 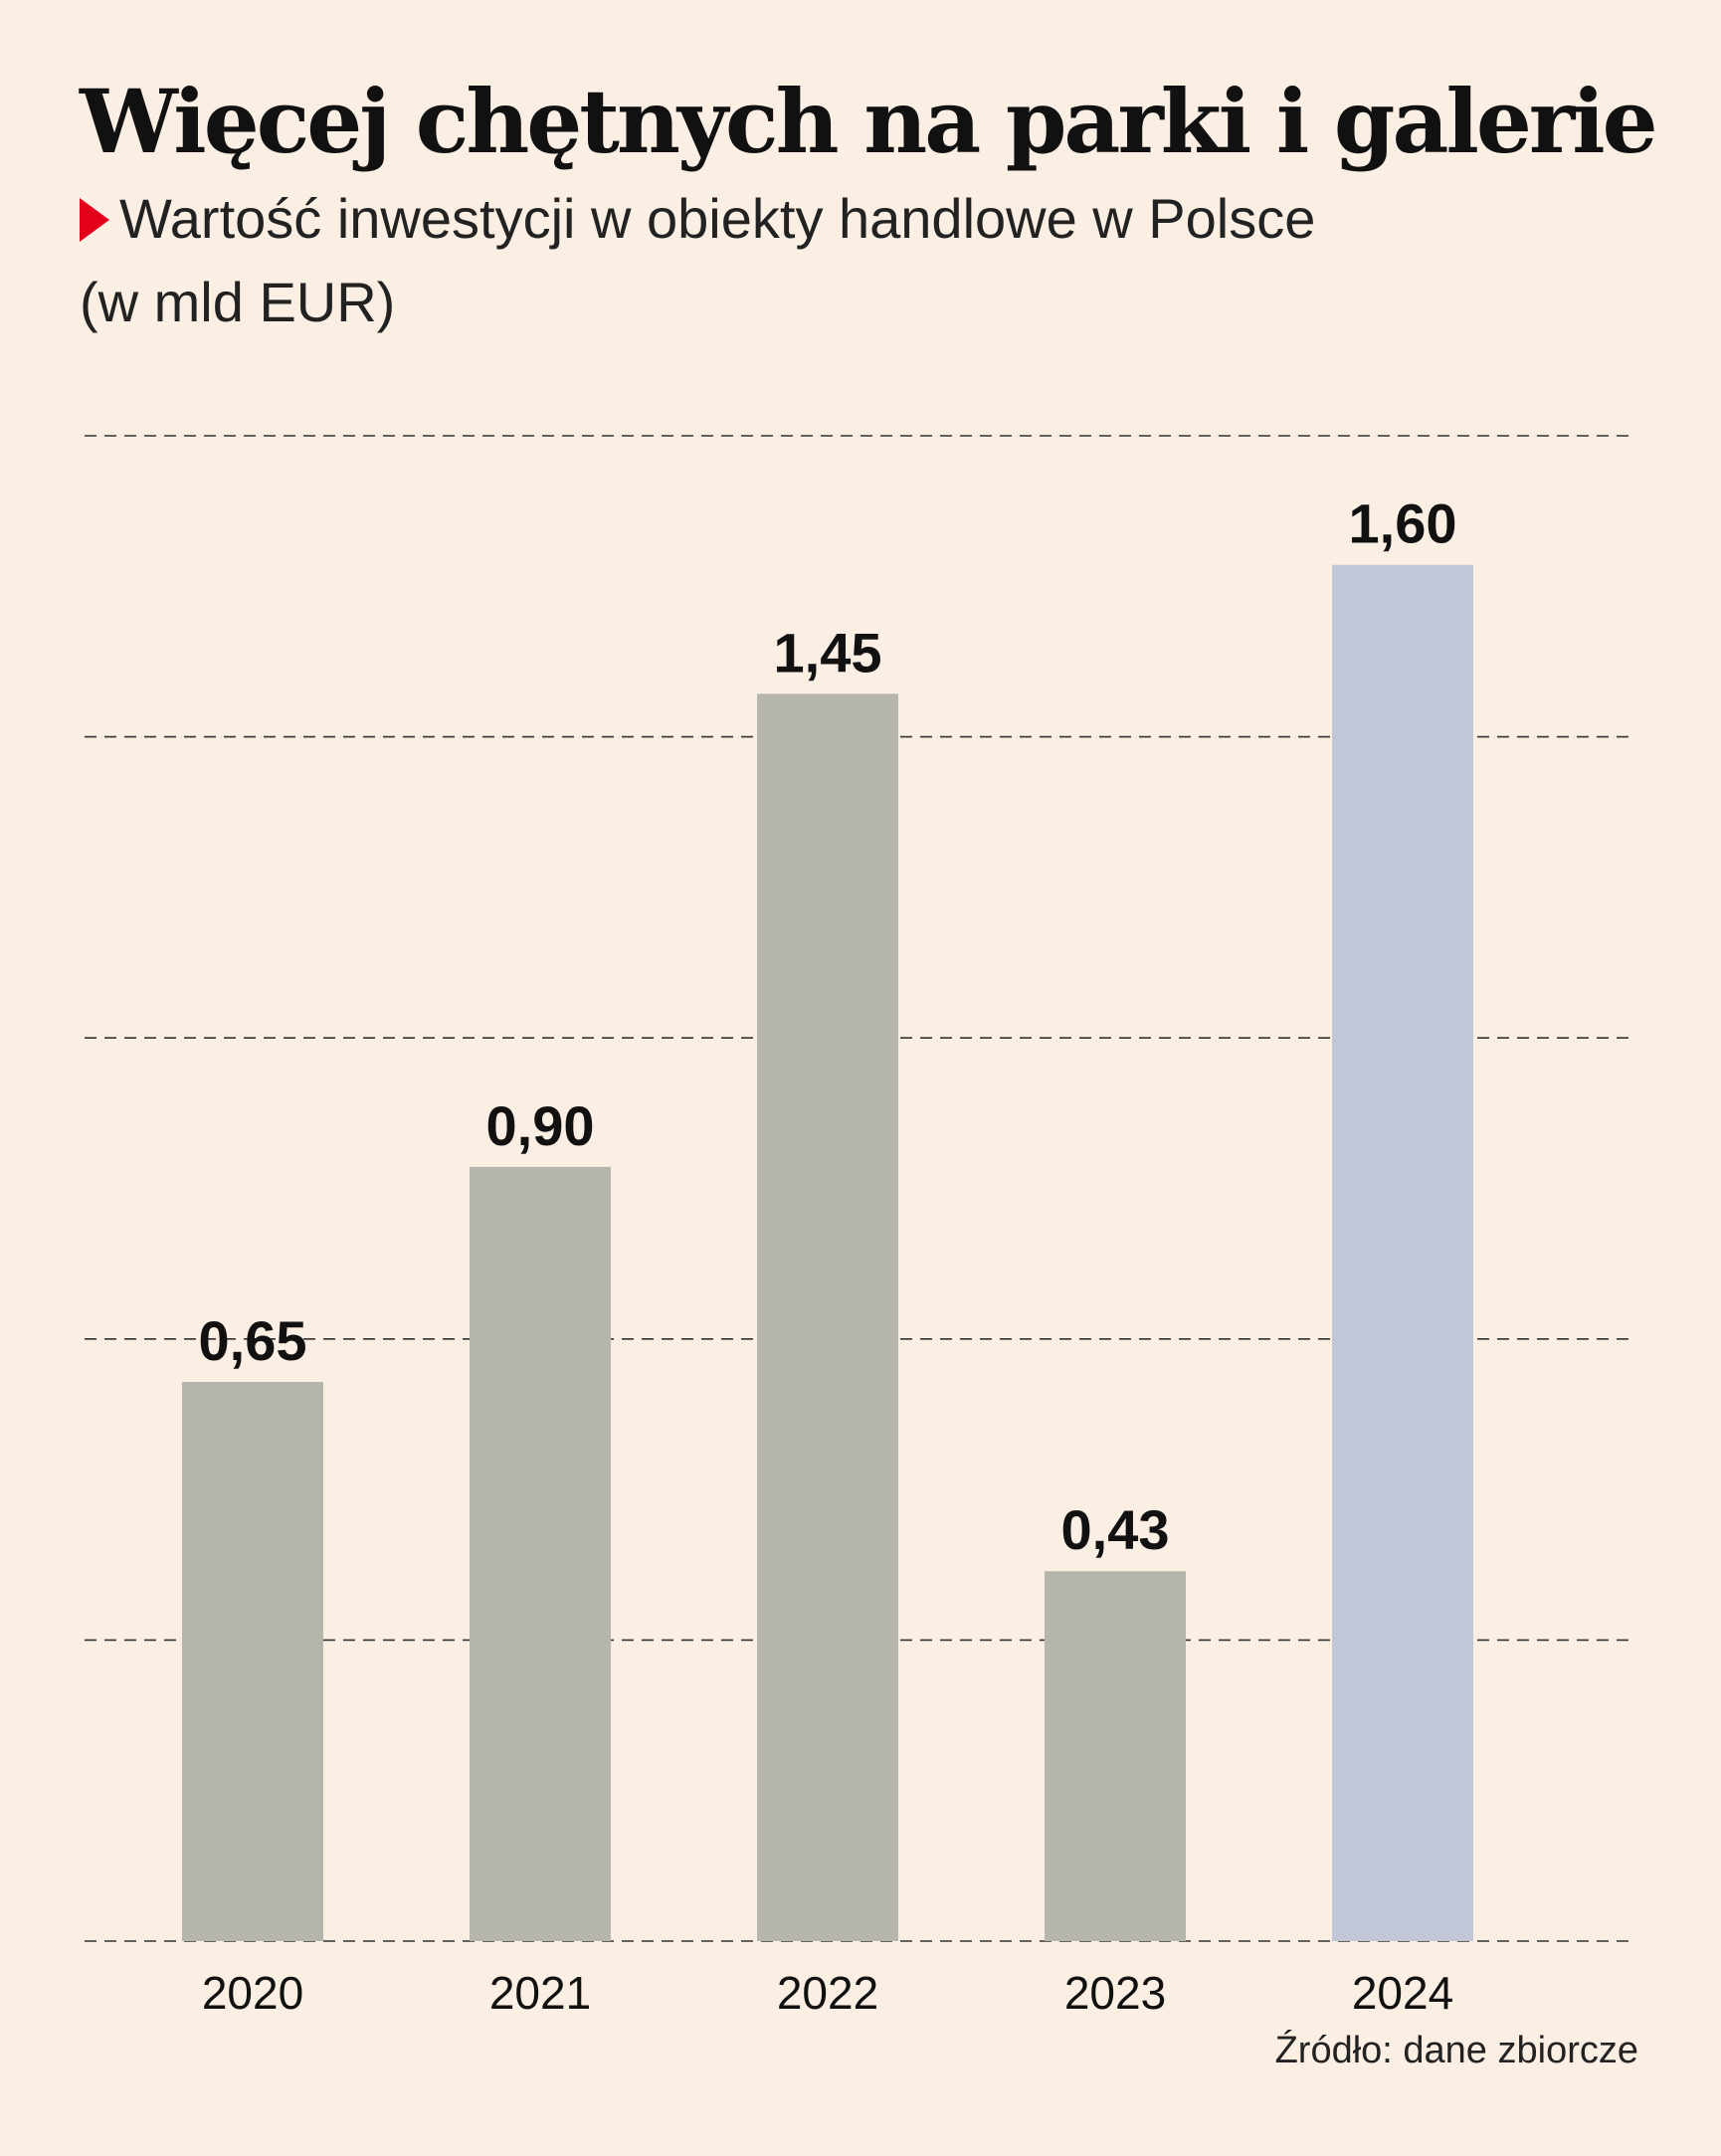 What do you see at coordinates (253, 1993) in the screenshot?
I see `x-tick-2020: 2020` at bounding box center [253, 1993].